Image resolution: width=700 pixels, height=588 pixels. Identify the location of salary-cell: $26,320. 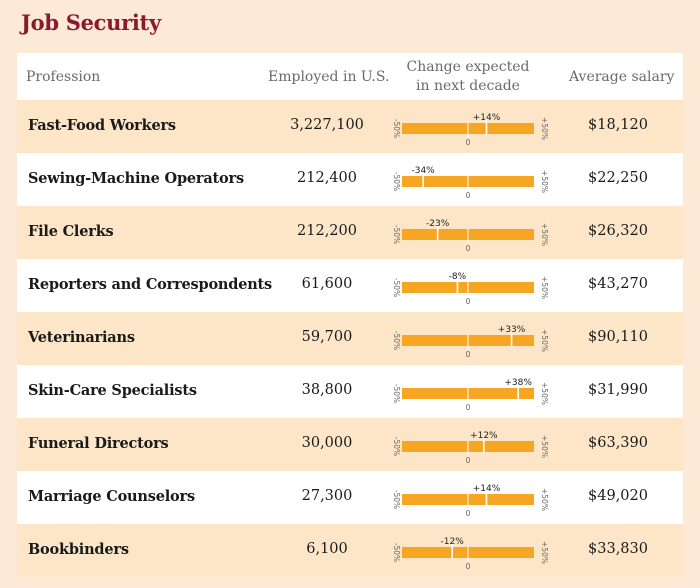
(618, 231).